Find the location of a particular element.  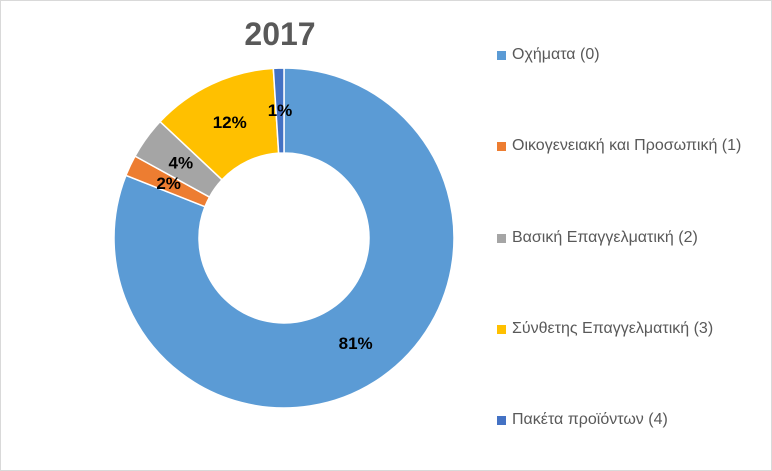

legend-label-3: Σύνθετης Επαγγελματική (3) is located at coordinates (613, 328).